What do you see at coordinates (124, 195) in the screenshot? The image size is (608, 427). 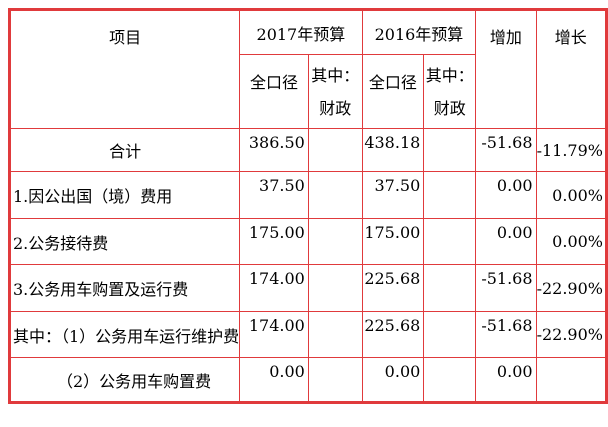 I see `row-label-abroad: 1.因公出国（境）费用` at bounding box center [124, 195].